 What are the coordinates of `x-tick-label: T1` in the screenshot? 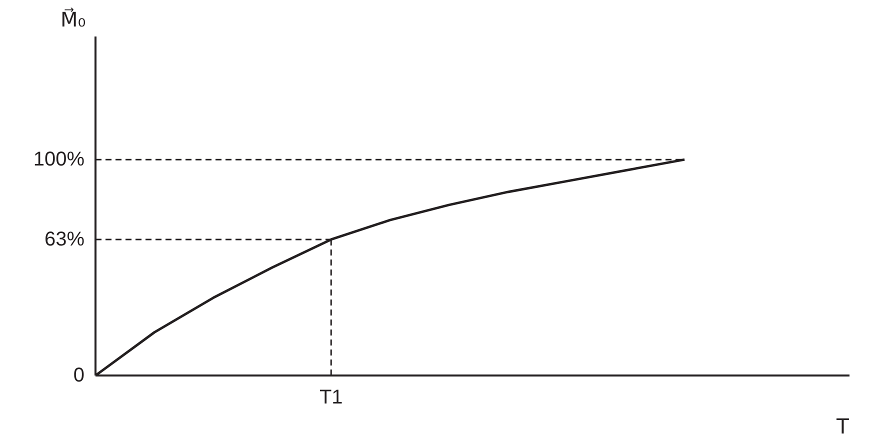 It's located at (331, 397).